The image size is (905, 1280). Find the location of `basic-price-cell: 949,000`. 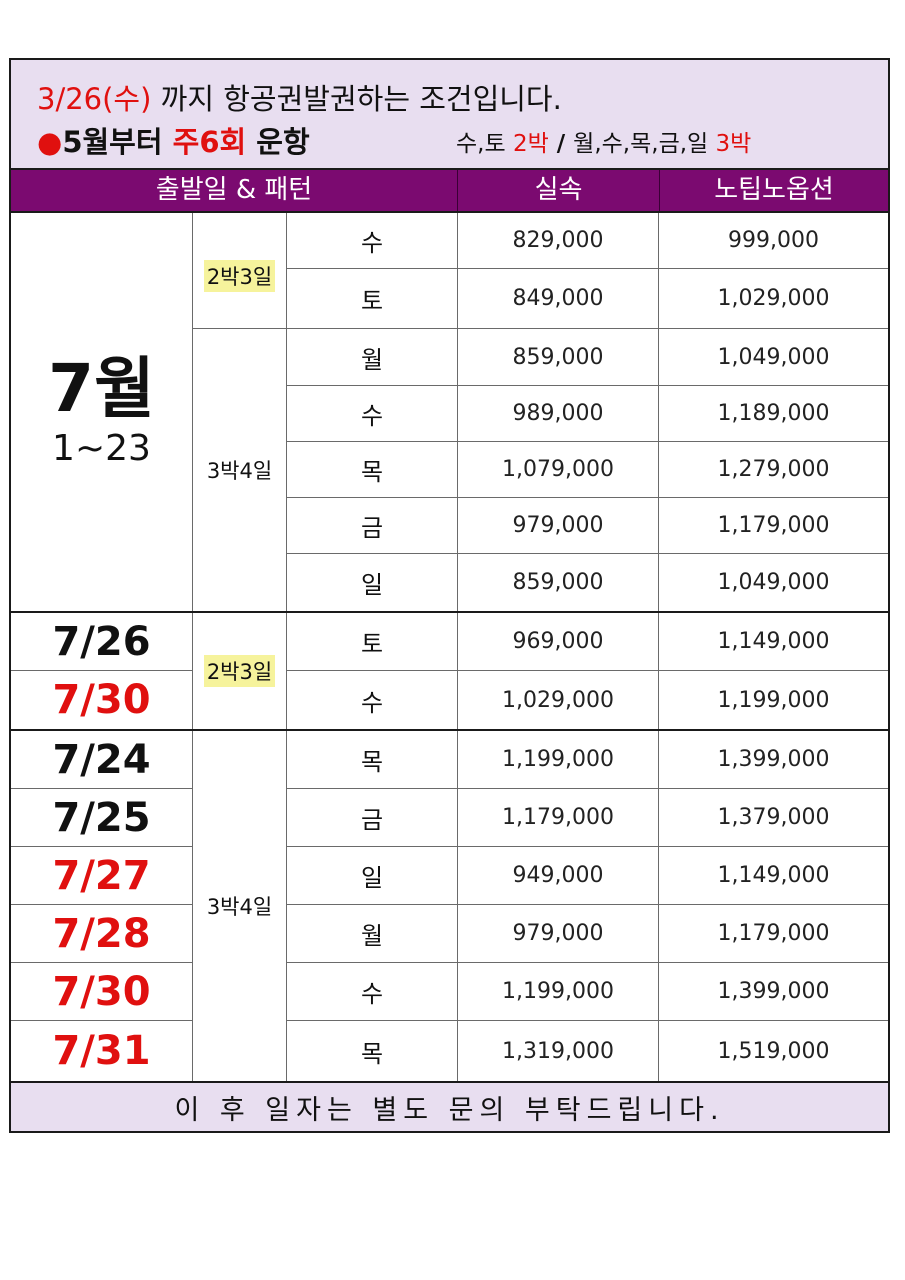

basic-price-cell: 949,000 is located at coordinates (558, 876).